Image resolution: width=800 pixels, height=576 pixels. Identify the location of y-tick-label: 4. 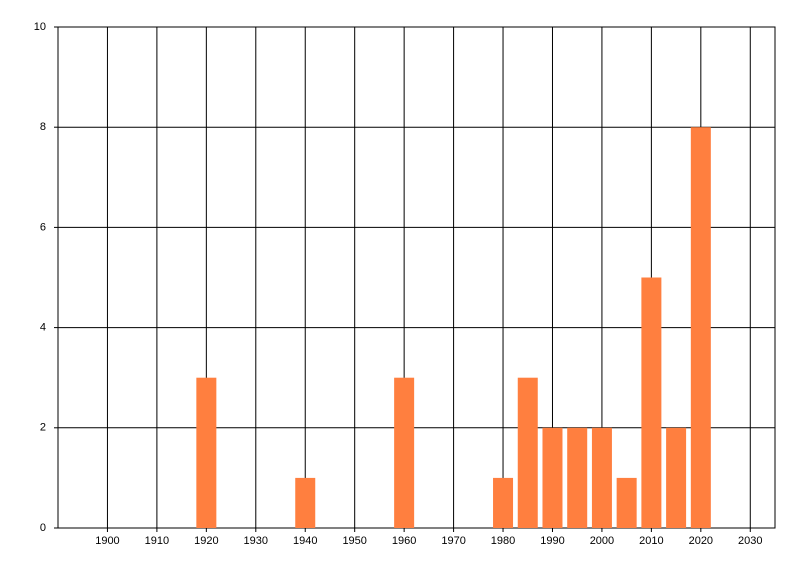
(43, 328).